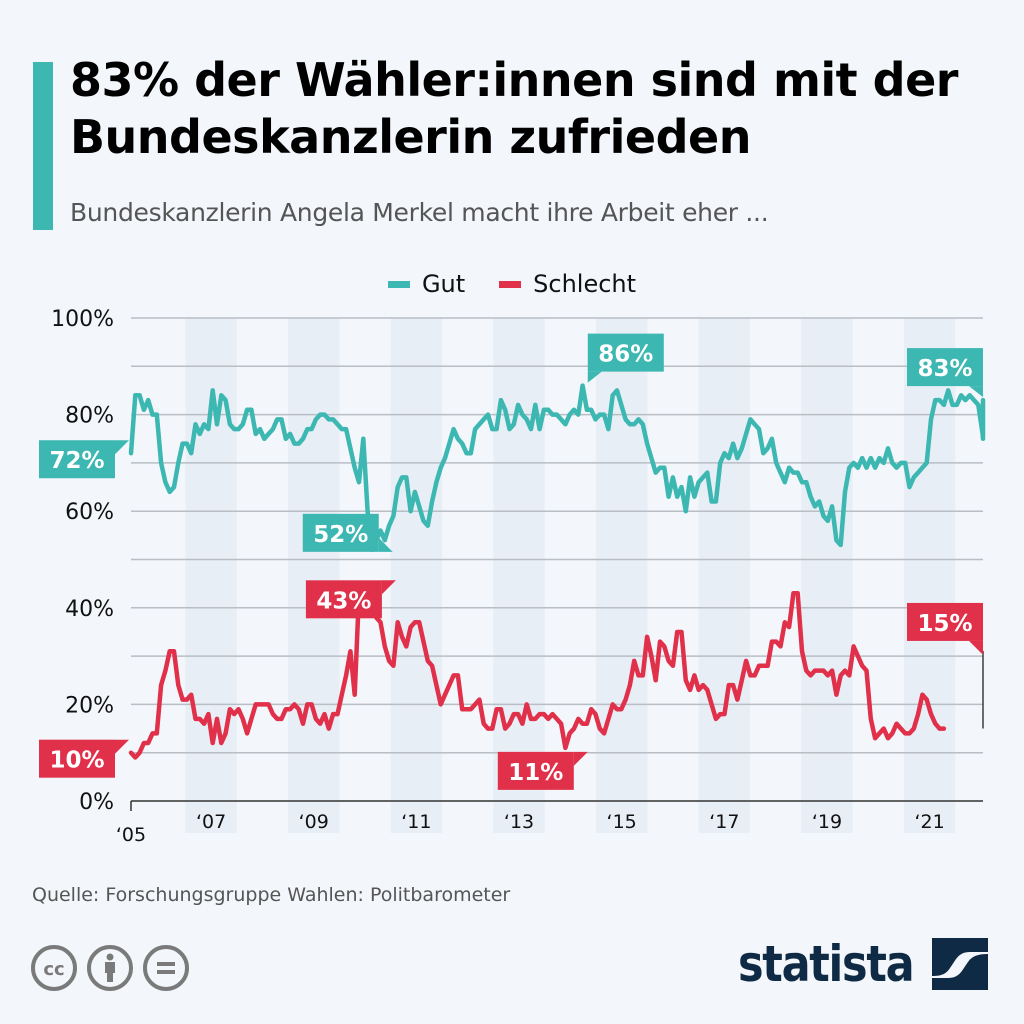  I want to click on no-derivatives-icon, so click(166, 968).